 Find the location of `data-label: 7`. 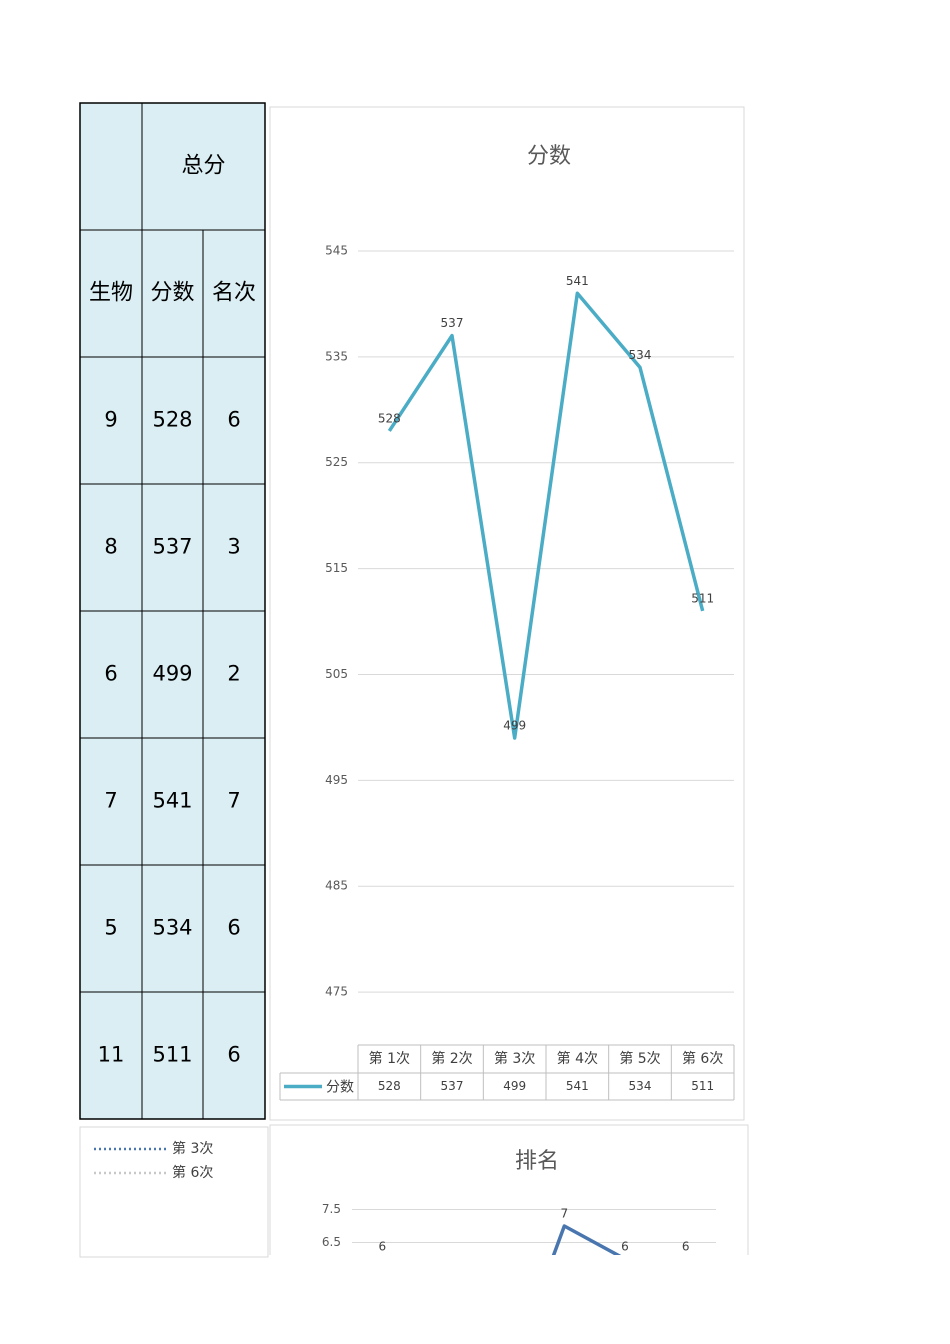

data-label: 7 is located at coordinates (565, 1214).